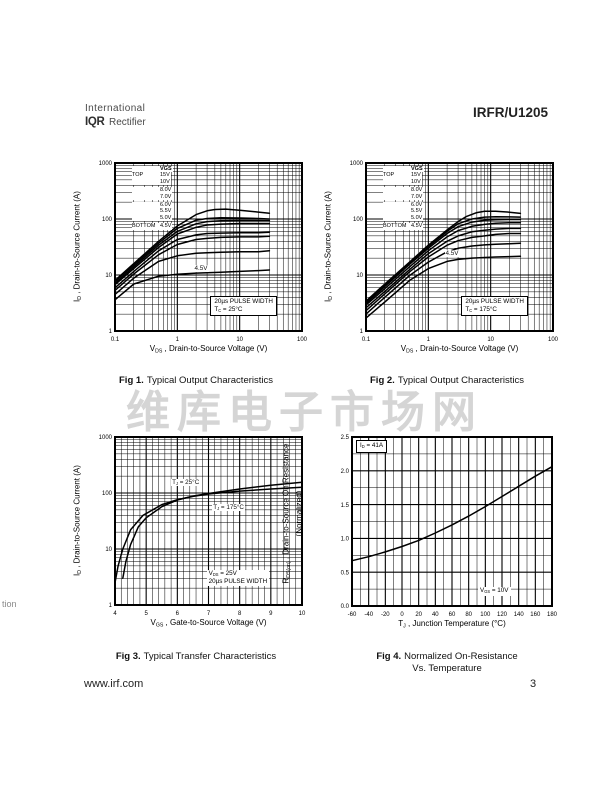  I want to click on x-tick: 180, so click(552, 615).